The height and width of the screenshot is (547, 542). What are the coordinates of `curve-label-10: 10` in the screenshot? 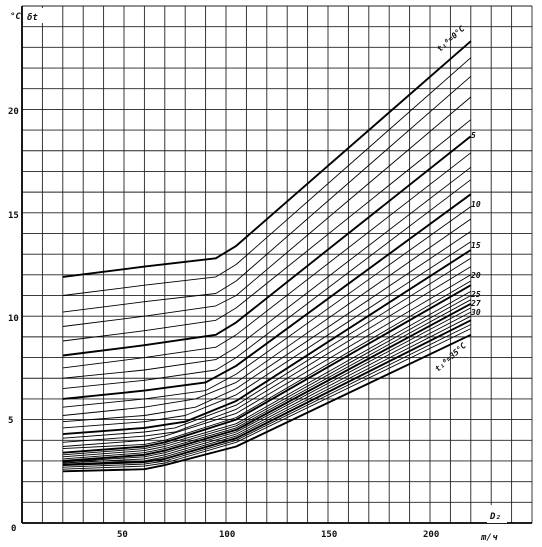 It's located at (476, 204).